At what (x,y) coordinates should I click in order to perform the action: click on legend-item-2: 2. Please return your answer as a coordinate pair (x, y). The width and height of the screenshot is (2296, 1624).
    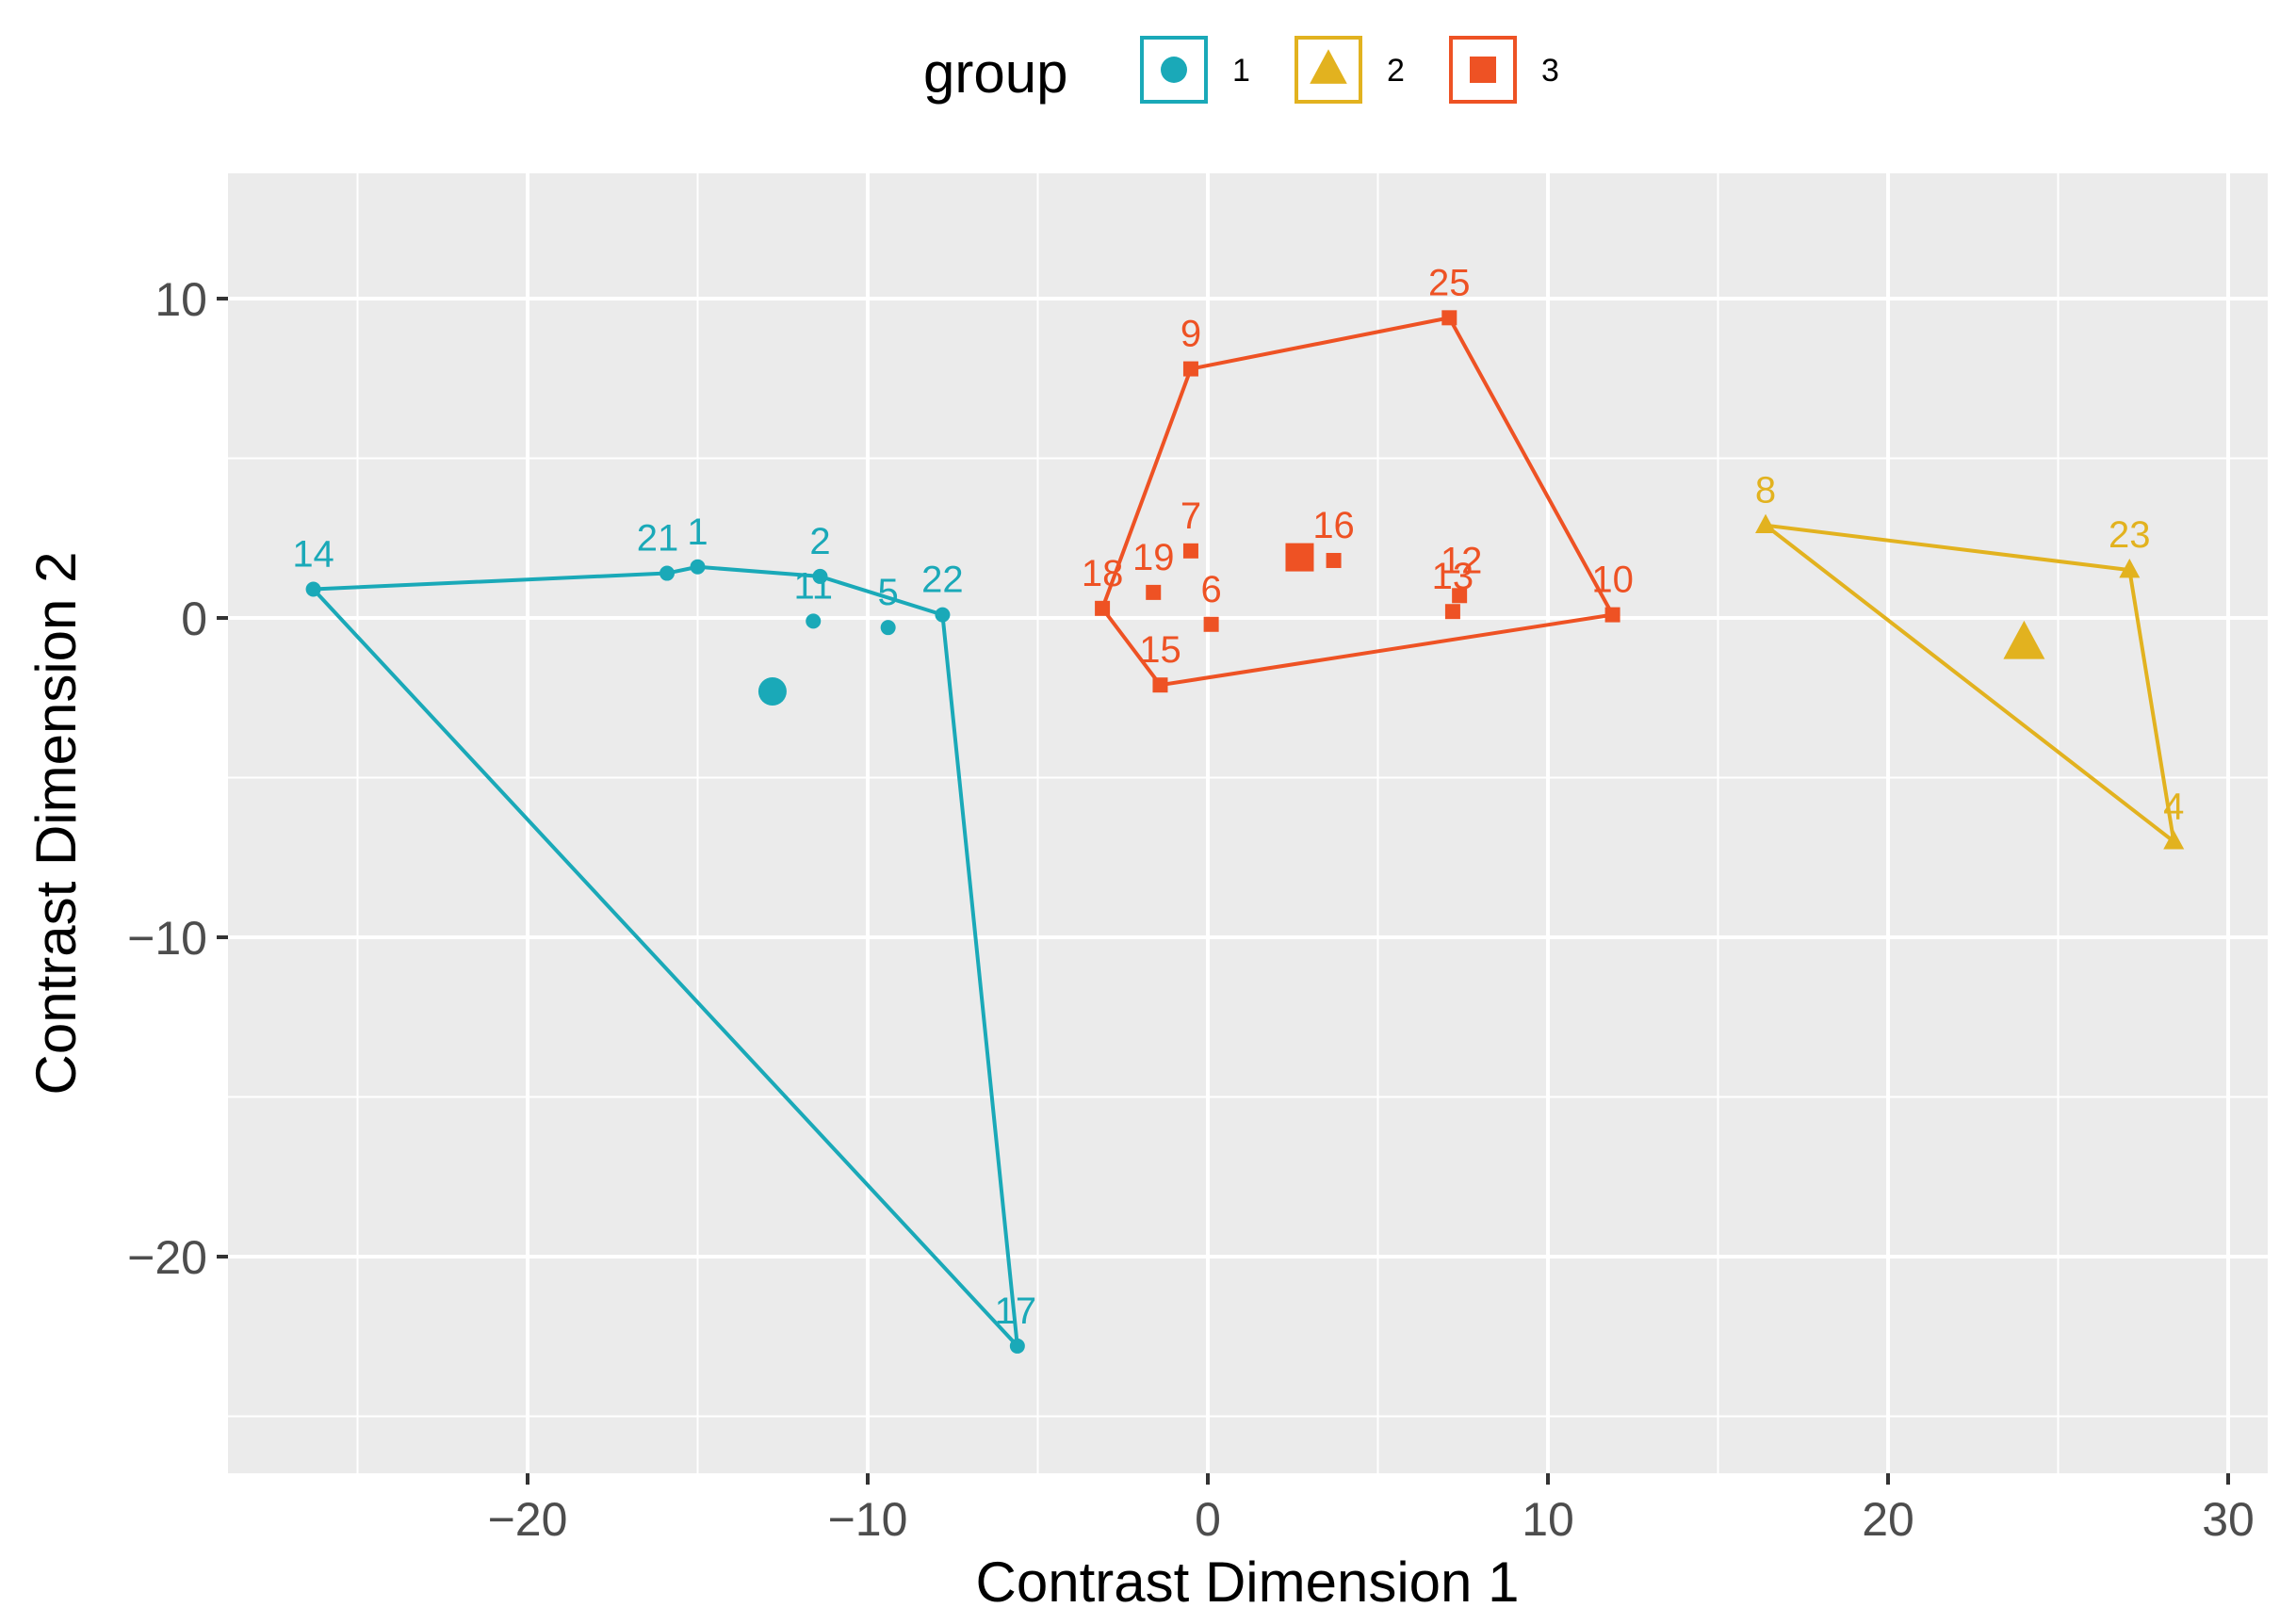
    Looking at the image, I should click on (1350, 70).